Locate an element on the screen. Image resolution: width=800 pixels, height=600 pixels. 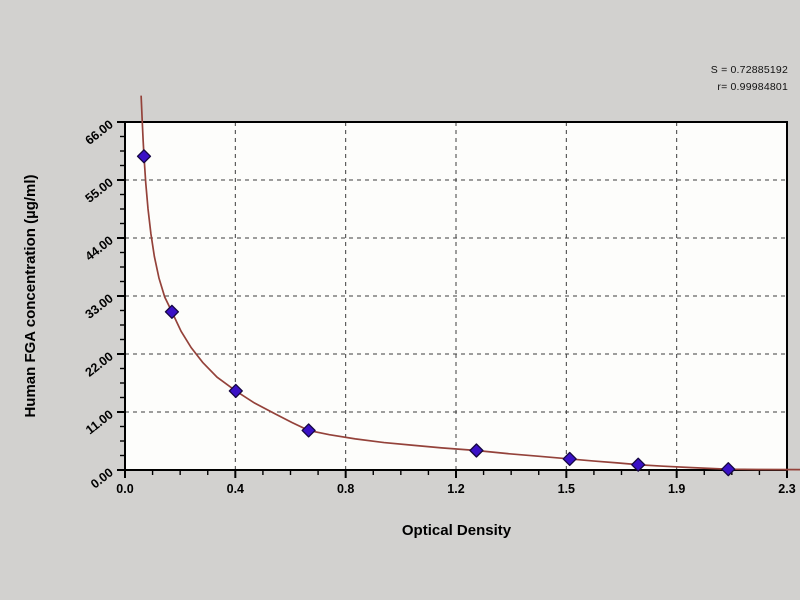
x-axis-title: Optical Density is located at coordinates (456, 530).